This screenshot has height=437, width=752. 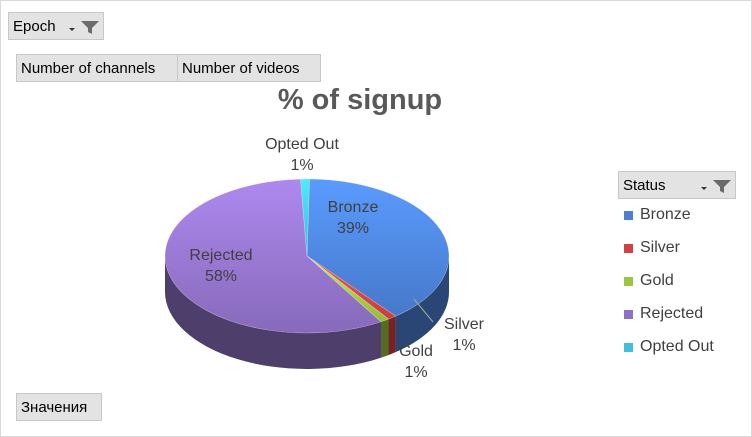 I want to click on legend-label: Bronze, so click(x=665, y=214).